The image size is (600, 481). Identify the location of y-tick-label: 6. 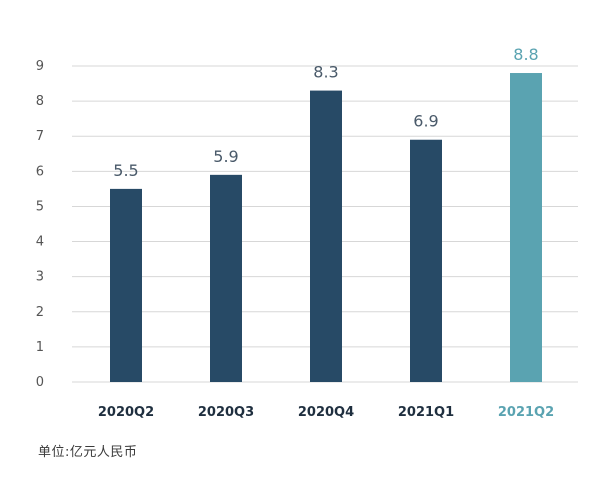
(40, 171).